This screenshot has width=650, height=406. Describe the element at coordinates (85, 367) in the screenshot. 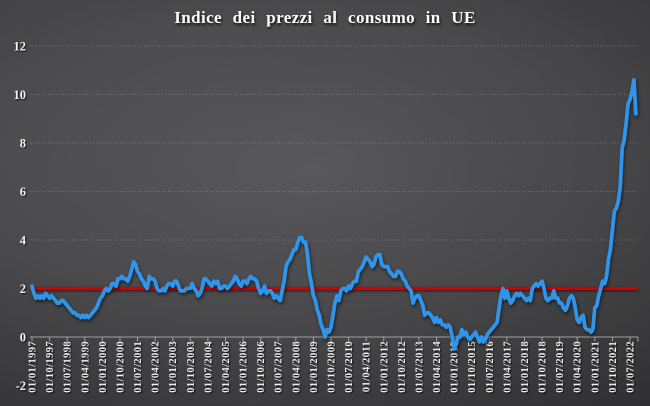

I see `x-tick-label: 01/04/1999` at that location.